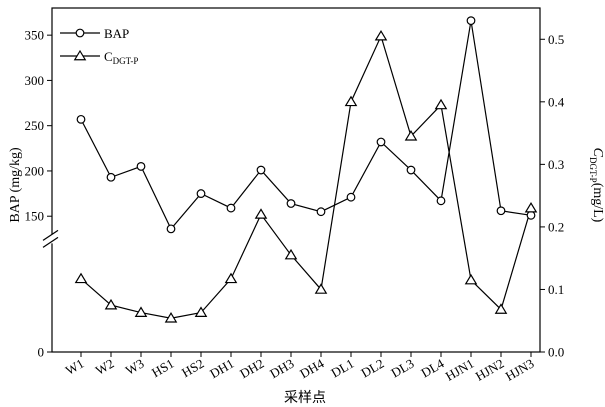 This screenshot has height=407, width=605. Describe the element at coordinates (556, 39) in the screenshot. I see `right-tick-label: 0.5` at that location.